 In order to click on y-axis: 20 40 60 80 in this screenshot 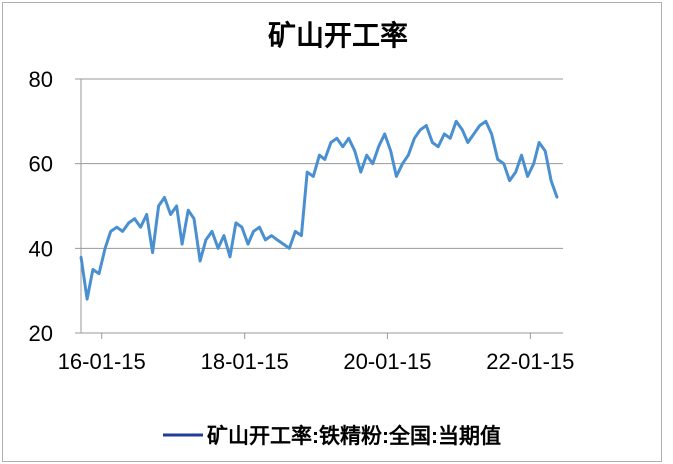, I will do `click(55, 206)`.